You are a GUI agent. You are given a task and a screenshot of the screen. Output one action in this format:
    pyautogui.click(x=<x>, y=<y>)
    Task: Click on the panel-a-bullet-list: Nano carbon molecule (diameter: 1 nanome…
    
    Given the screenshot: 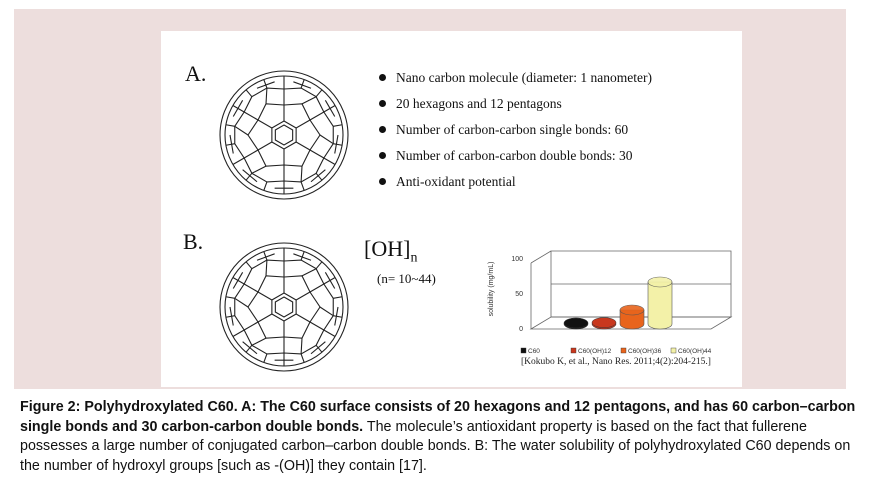 What is the action you would take?
    pyautogui.click(x=515, y=130)
    